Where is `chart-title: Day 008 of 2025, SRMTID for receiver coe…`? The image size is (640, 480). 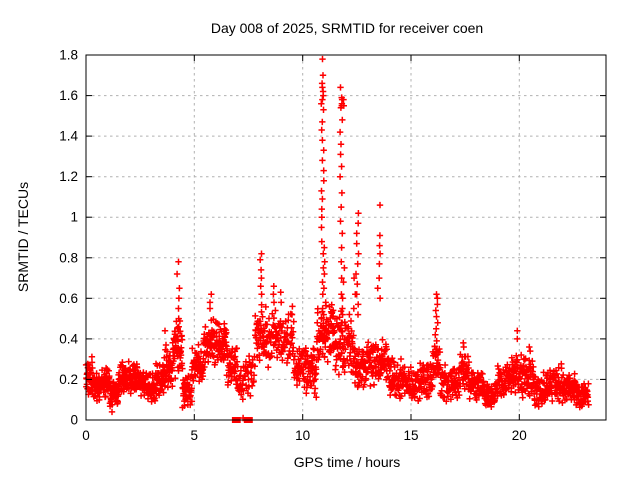
chart-title: Day 008 of 2025, SRMTID for receiver coe… is located at coordinates (347, 28).